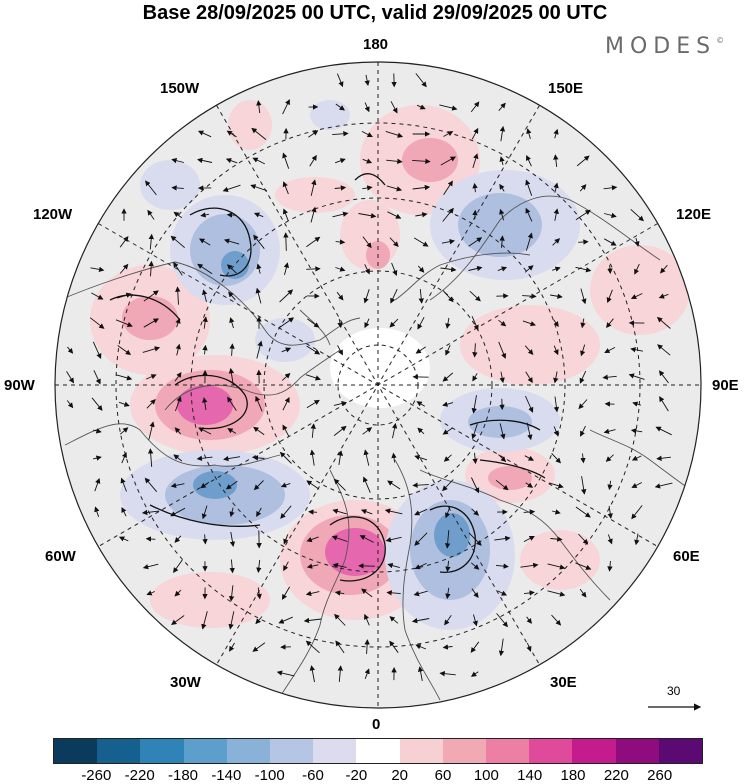 This screenshot has width=750, height=784. I want to click on colorbar-tick-label: -20, so click(356, 775).